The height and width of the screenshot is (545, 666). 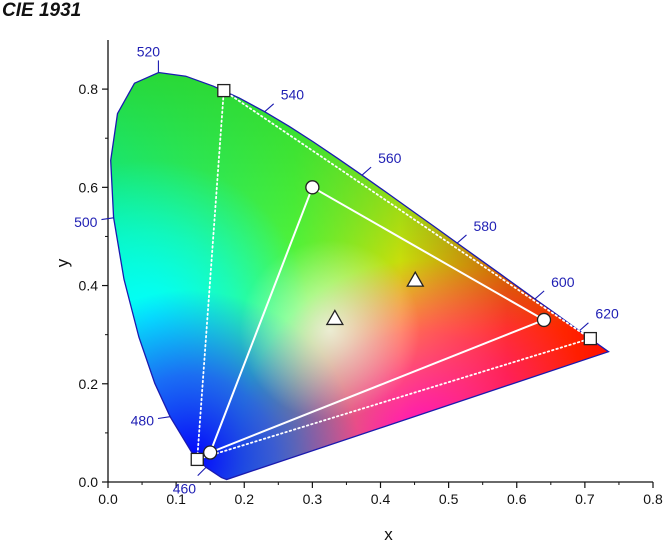 What do you see at coordinates (108, 499) in the screenshot?
I see `x-tick-label: 0.0` at bounding box center [108, 499].